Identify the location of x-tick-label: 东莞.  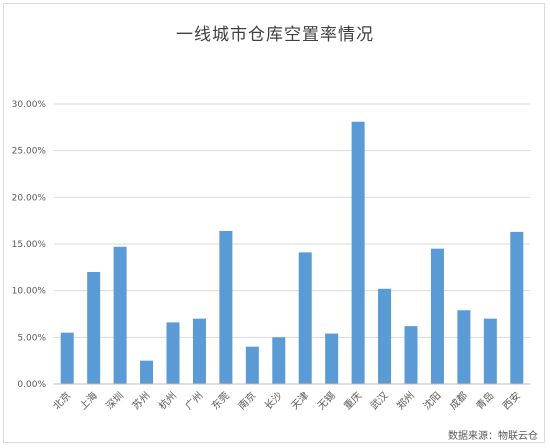
(220, 400).